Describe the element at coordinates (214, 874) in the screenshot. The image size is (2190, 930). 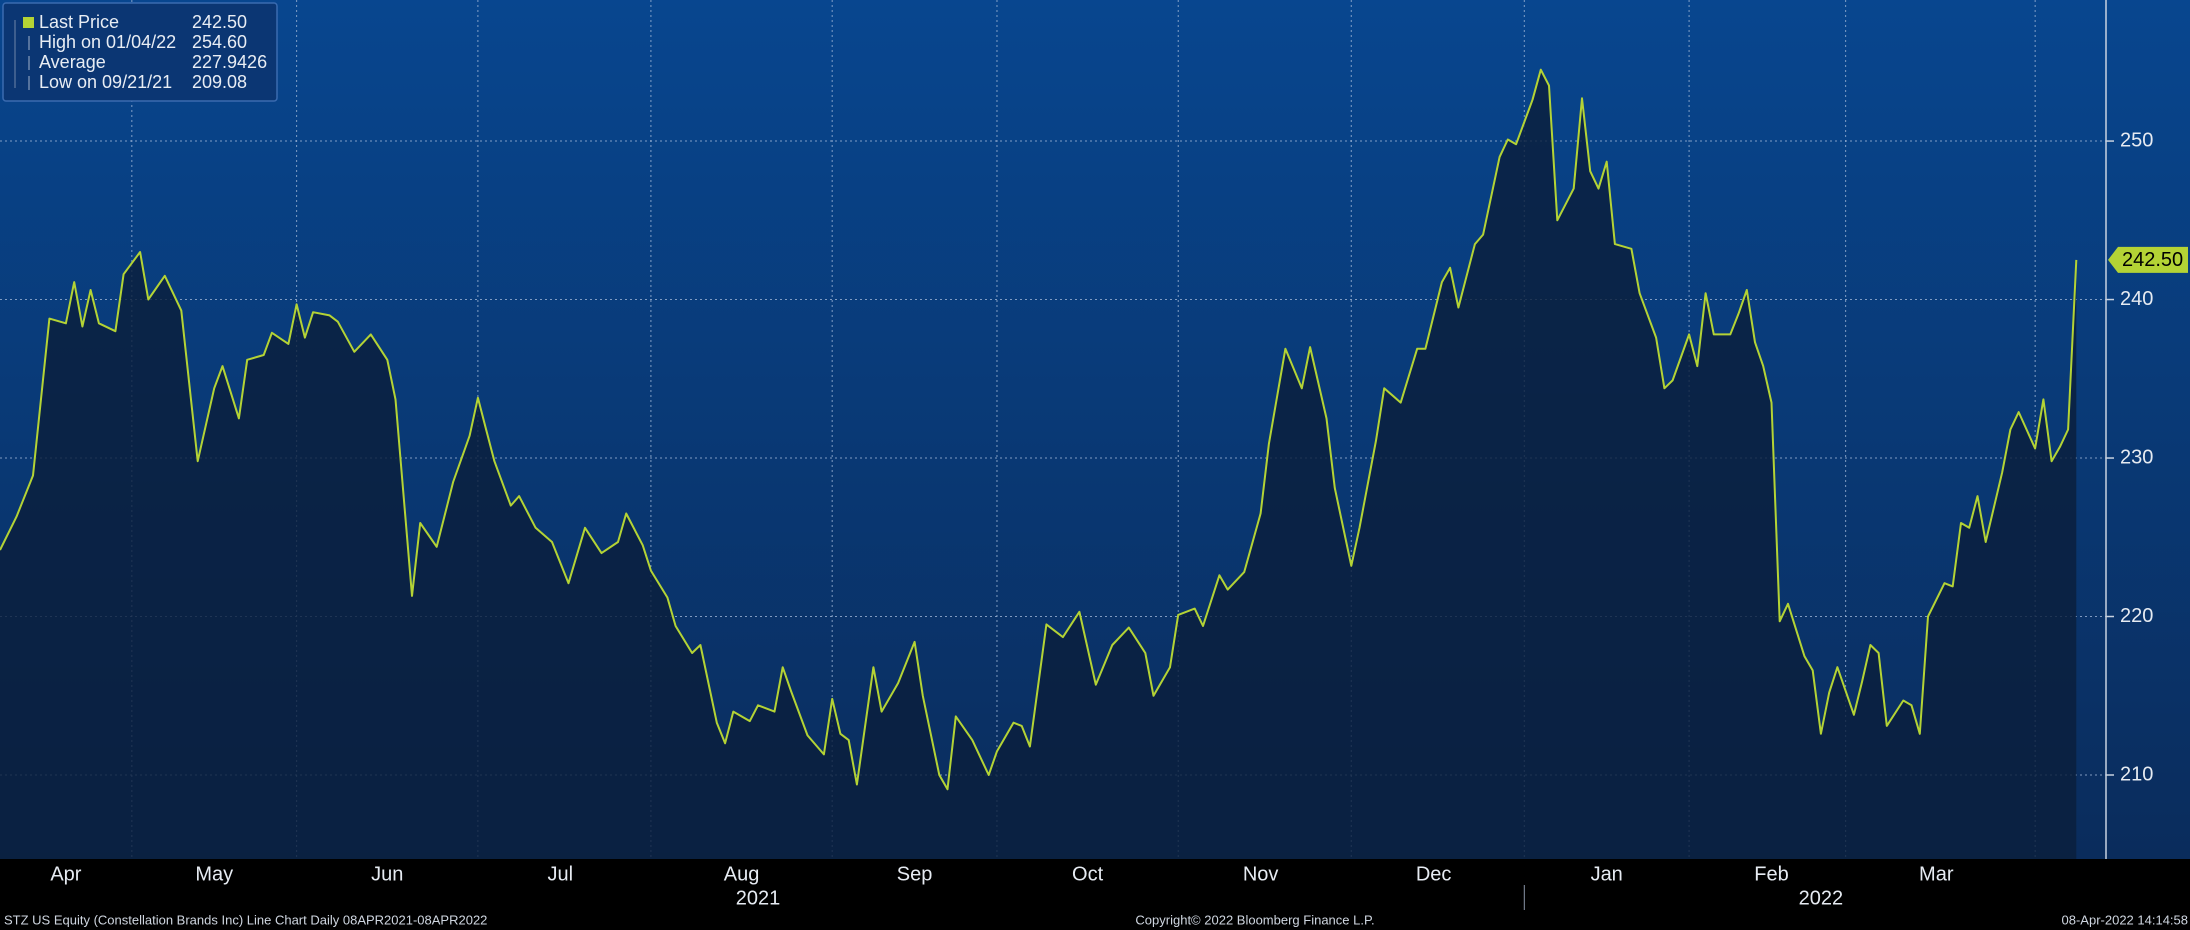
I see `x-tick-label: May` at that location.